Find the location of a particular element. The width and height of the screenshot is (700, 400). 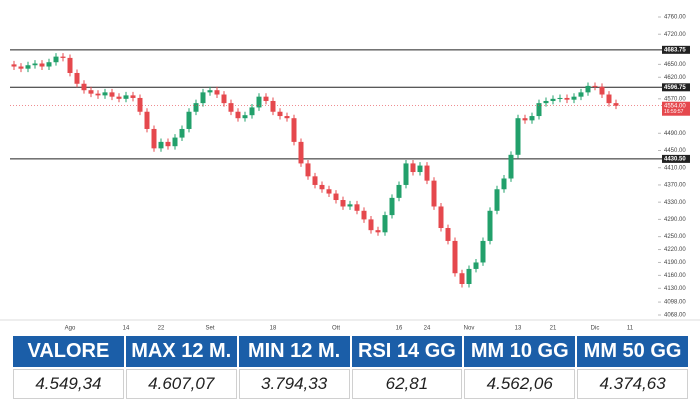

y-tick-label: 4760.00 is located at coordinates (675, 18).